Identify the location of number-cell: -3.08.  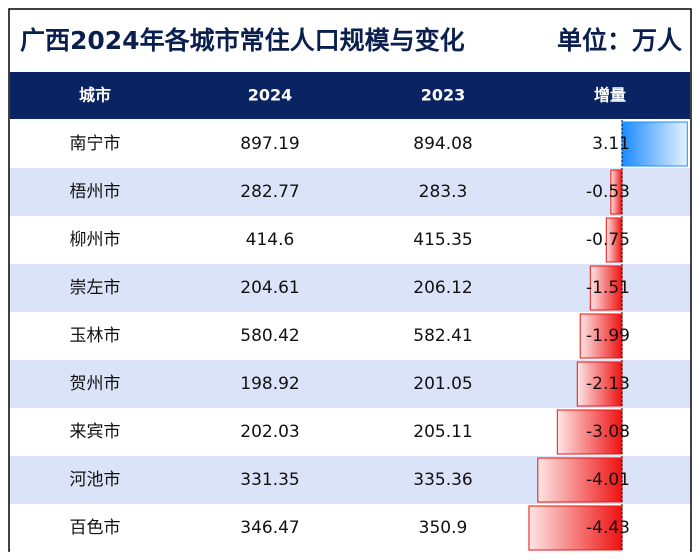
(608, 432).